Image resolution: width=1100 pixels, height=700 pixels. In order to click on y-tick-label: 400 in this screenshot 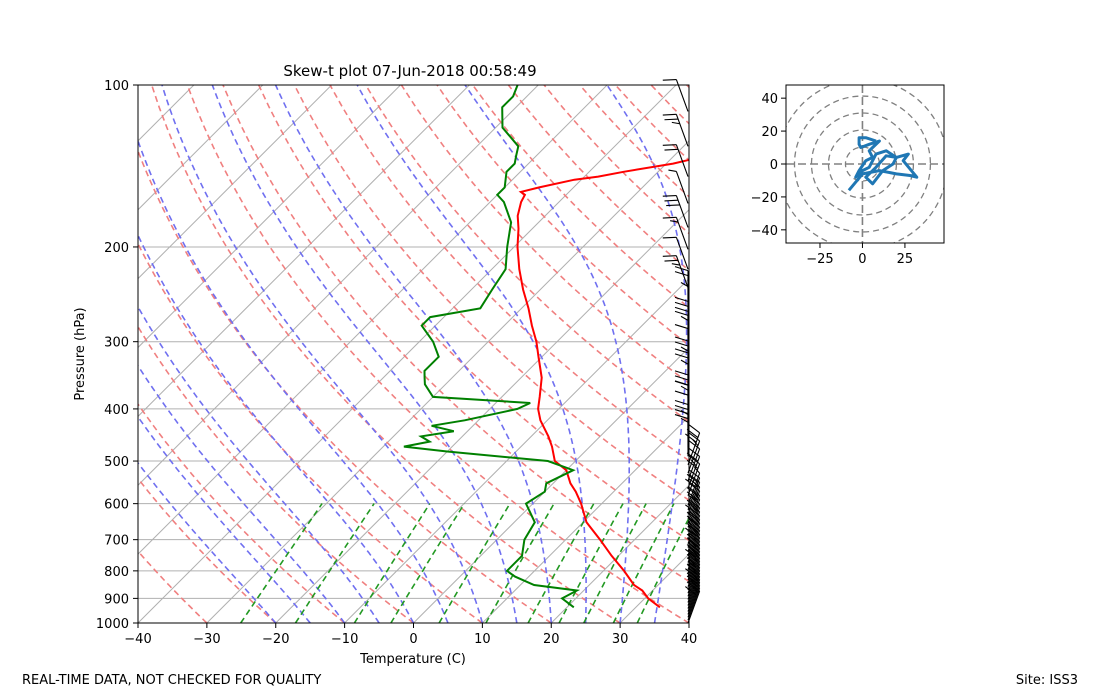, I will do `click(116, 410)`.